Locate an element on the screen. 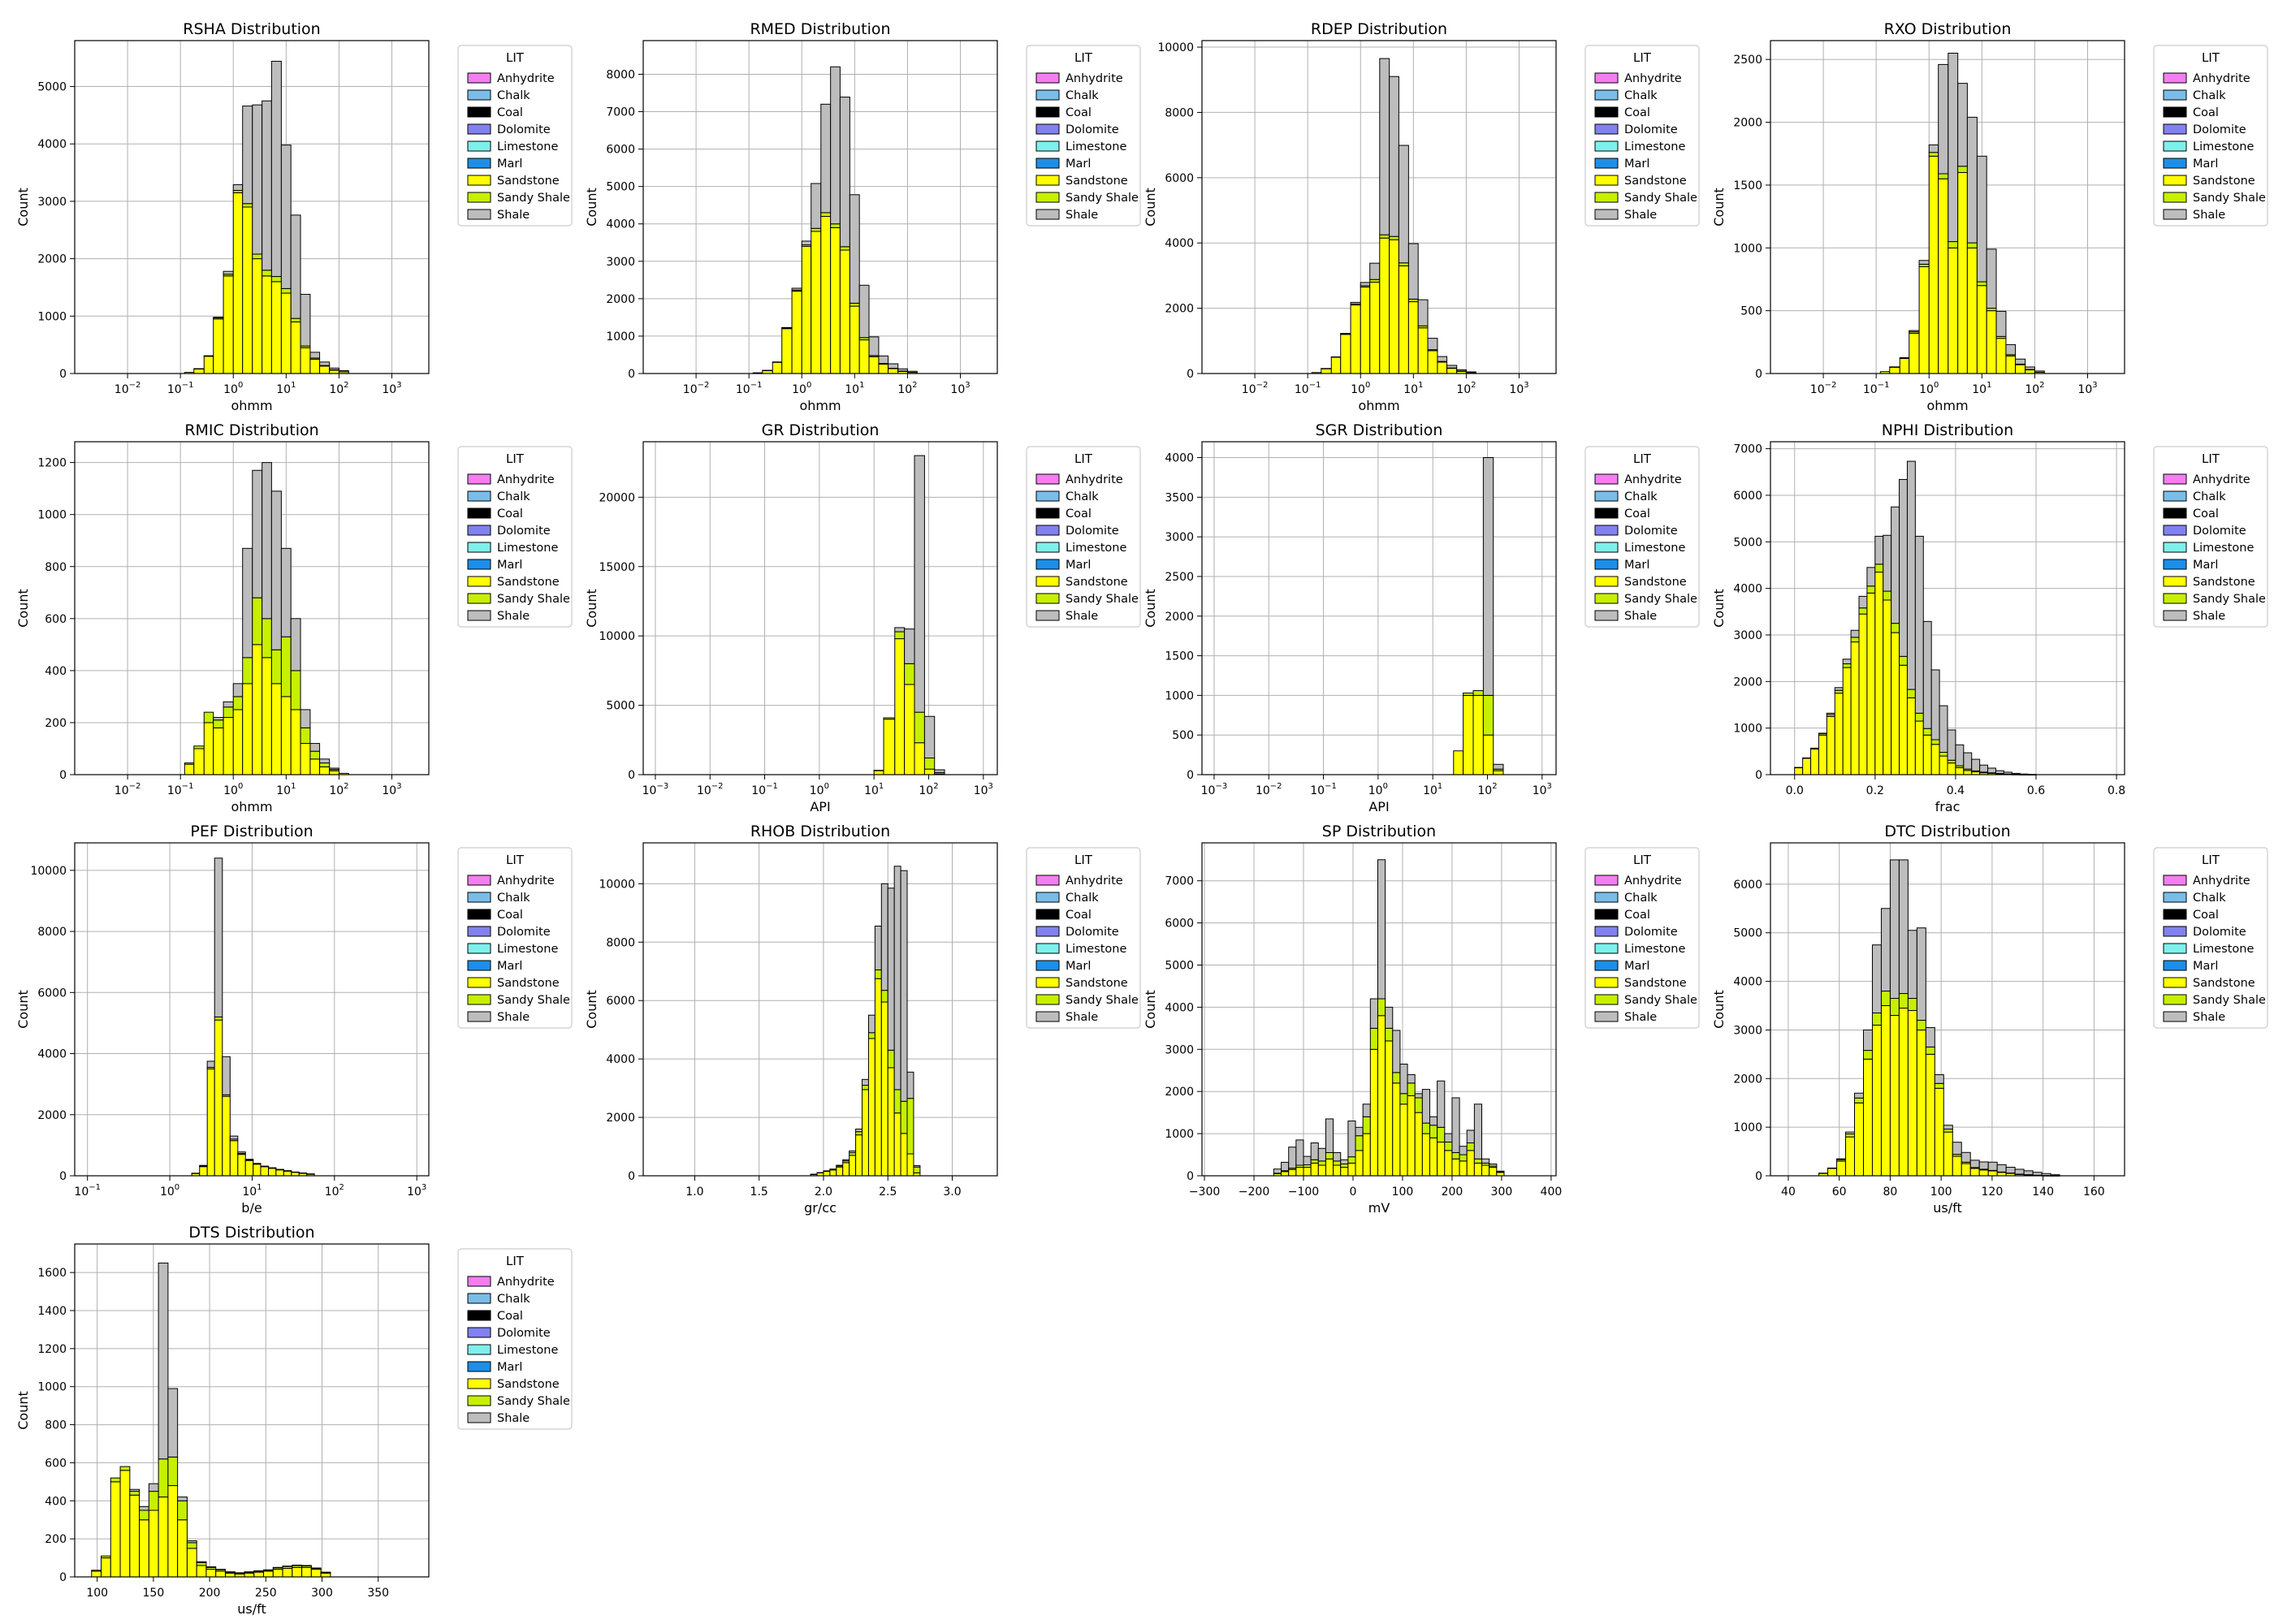  legend-swatch-dolomite is located at coordinates (2175, 129).